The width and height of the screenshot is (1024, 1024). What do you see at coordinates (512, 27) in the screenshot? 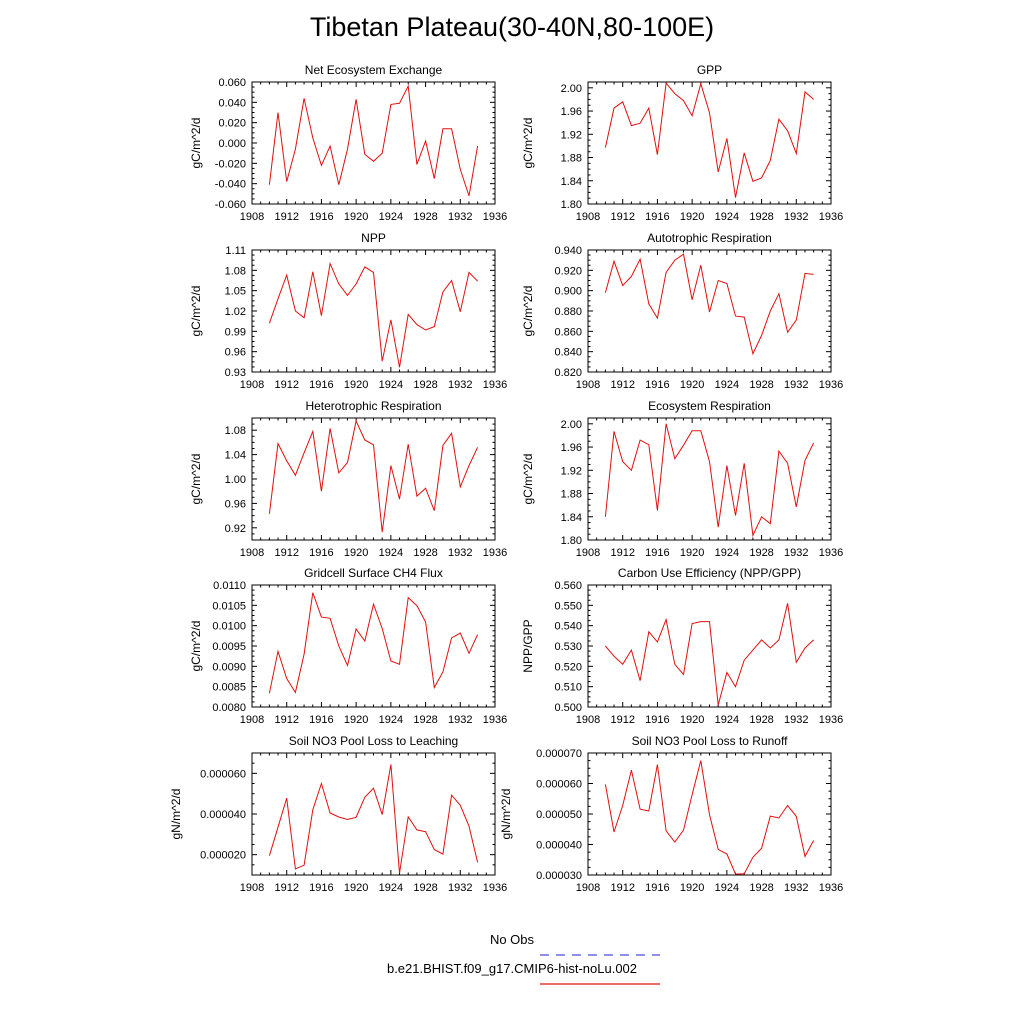
I see `figure-title: Tibetan Plateau(30-40N,80-100E)` at bounding box center [512, 27].